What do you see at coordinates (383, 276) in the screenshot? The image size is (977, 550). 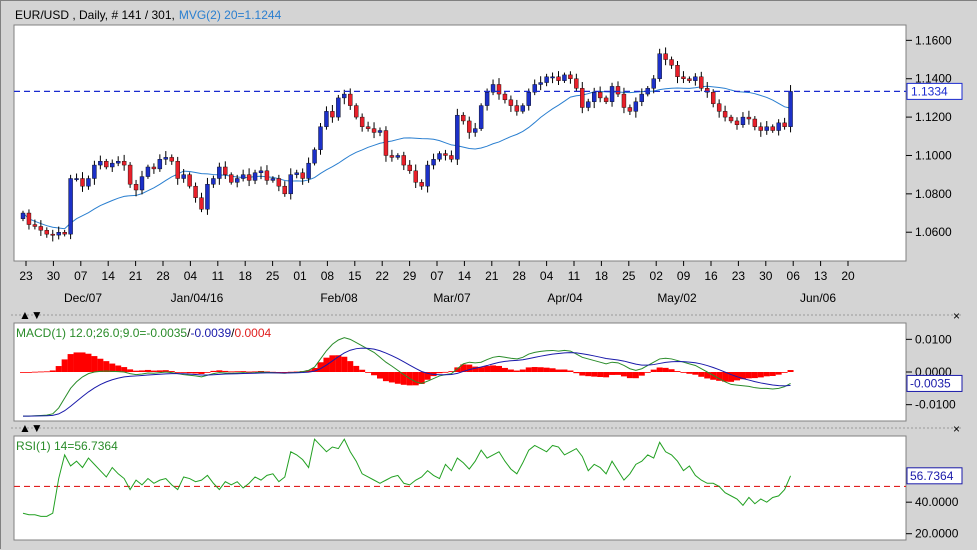 I see `date-tick-label: 22` at bounding box center [383, 276].